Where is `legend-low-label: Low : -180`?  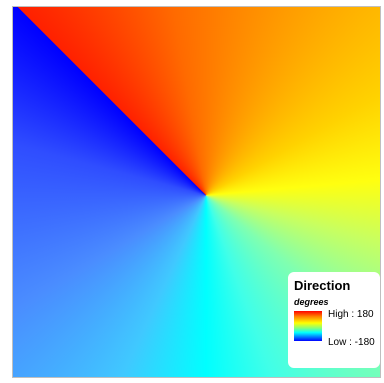
legend-low-label: Low : -180 is located at coordinates (351, 342).